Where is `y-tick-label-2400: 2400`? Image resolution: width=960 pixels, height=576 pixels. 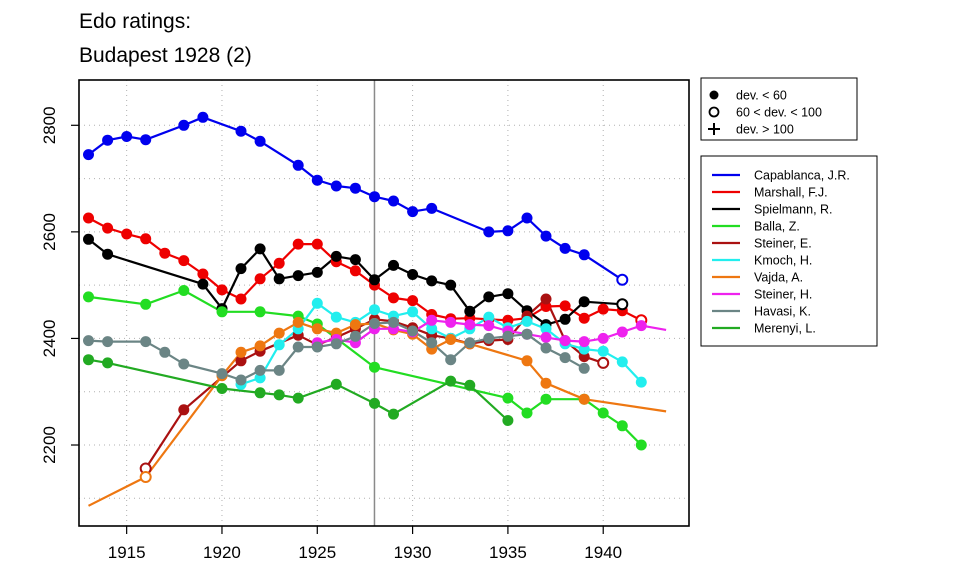
y-tick-label-2400: 2400 is located at coordinates (49, 338).